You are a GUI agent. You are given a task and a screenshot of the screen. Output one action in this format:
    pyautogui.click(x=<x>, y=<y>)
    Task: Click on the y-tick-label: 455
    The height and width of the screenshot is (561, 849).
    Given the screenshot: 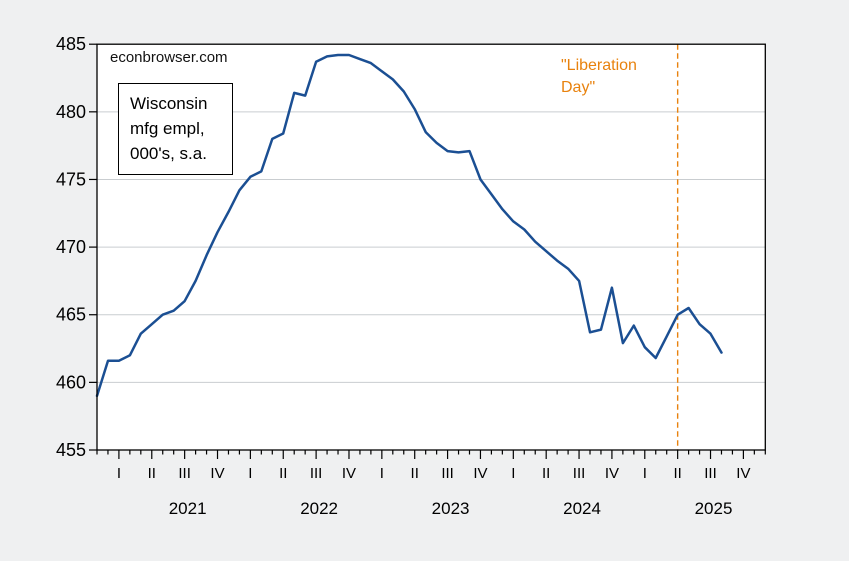 What is the action you would take?
    pyautogui.click(x=71, y=450)
    